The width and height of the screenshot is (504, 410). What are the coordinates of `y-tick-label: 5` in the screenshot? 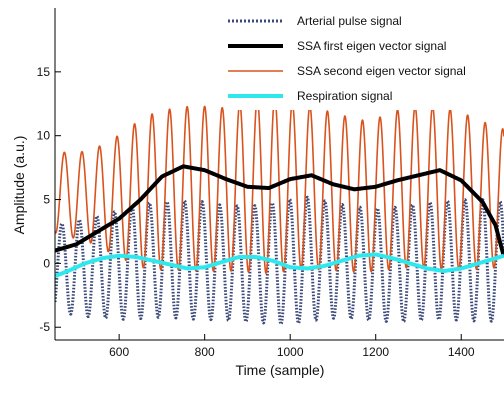 It's located at (46, 200).